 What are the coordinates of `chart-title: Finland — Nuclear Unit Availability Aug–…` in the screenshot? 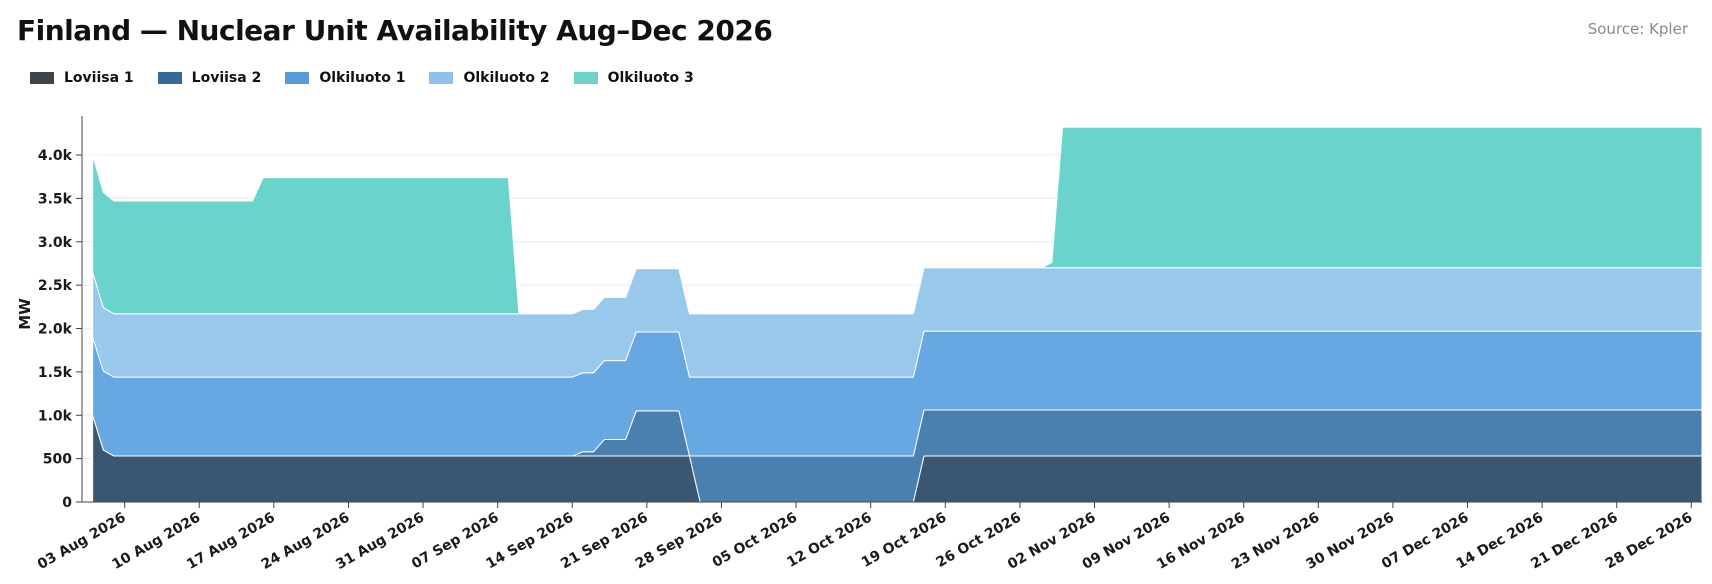 It's located at (395, 30).